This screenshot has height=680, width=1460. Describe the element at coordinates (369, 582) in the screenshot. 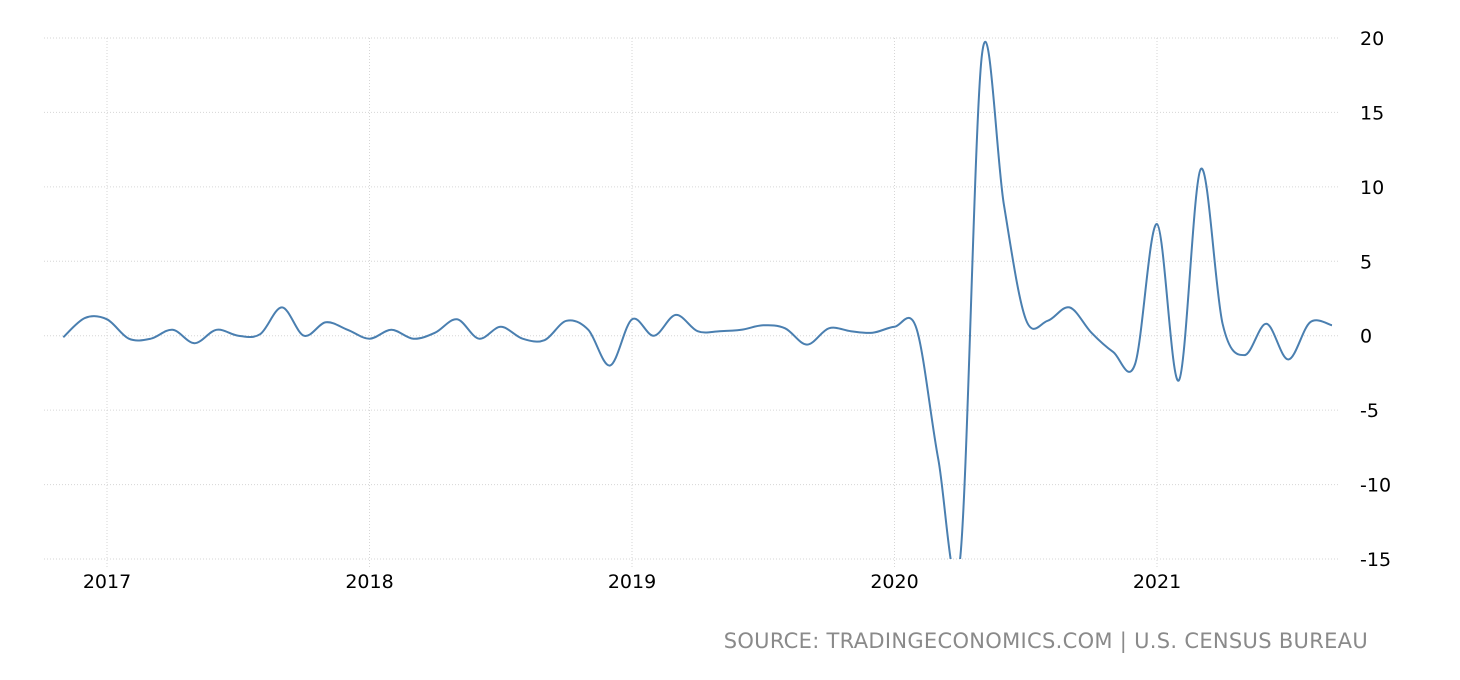

I see `x-tick-label: 2018` at that location.